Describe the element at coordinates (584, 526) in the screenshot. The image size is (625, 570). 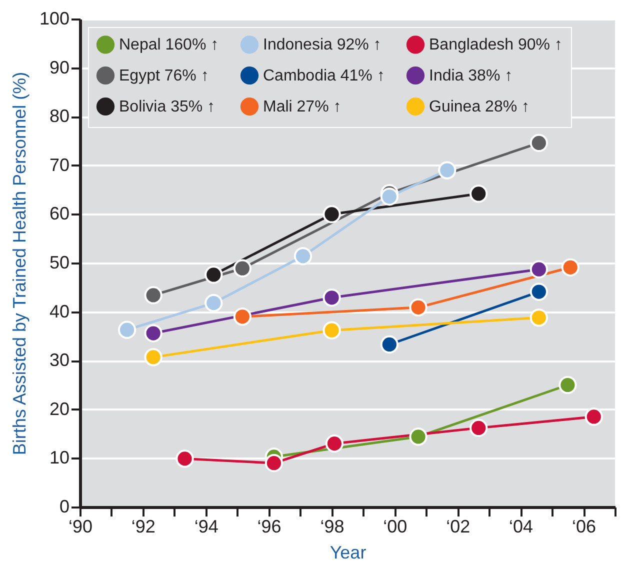
I see `x-tick-label: ‘06` at that location.